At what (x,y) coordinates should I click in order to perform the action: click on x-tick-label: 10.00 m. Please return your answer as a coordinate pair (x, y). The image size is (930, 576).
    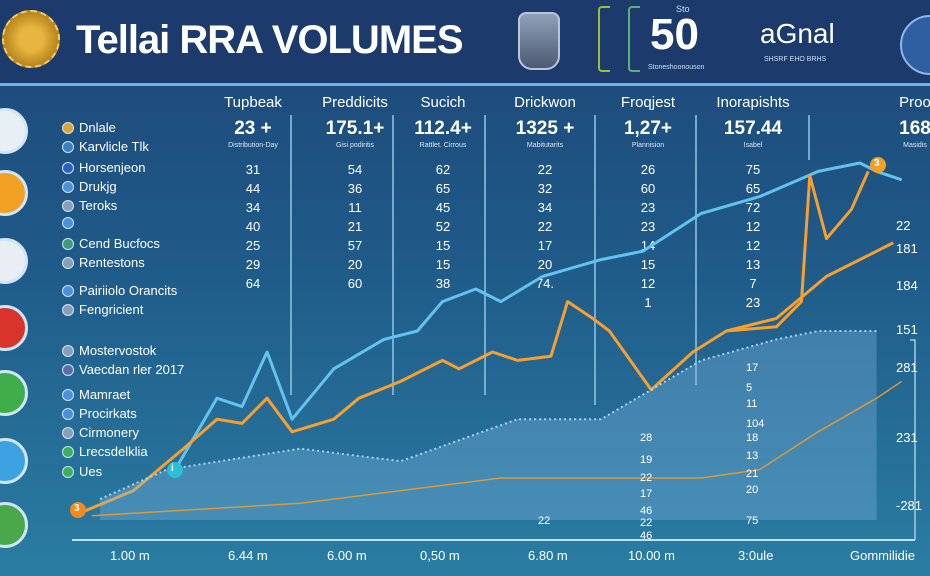
    Looking at the image, I should click on (651, 555).